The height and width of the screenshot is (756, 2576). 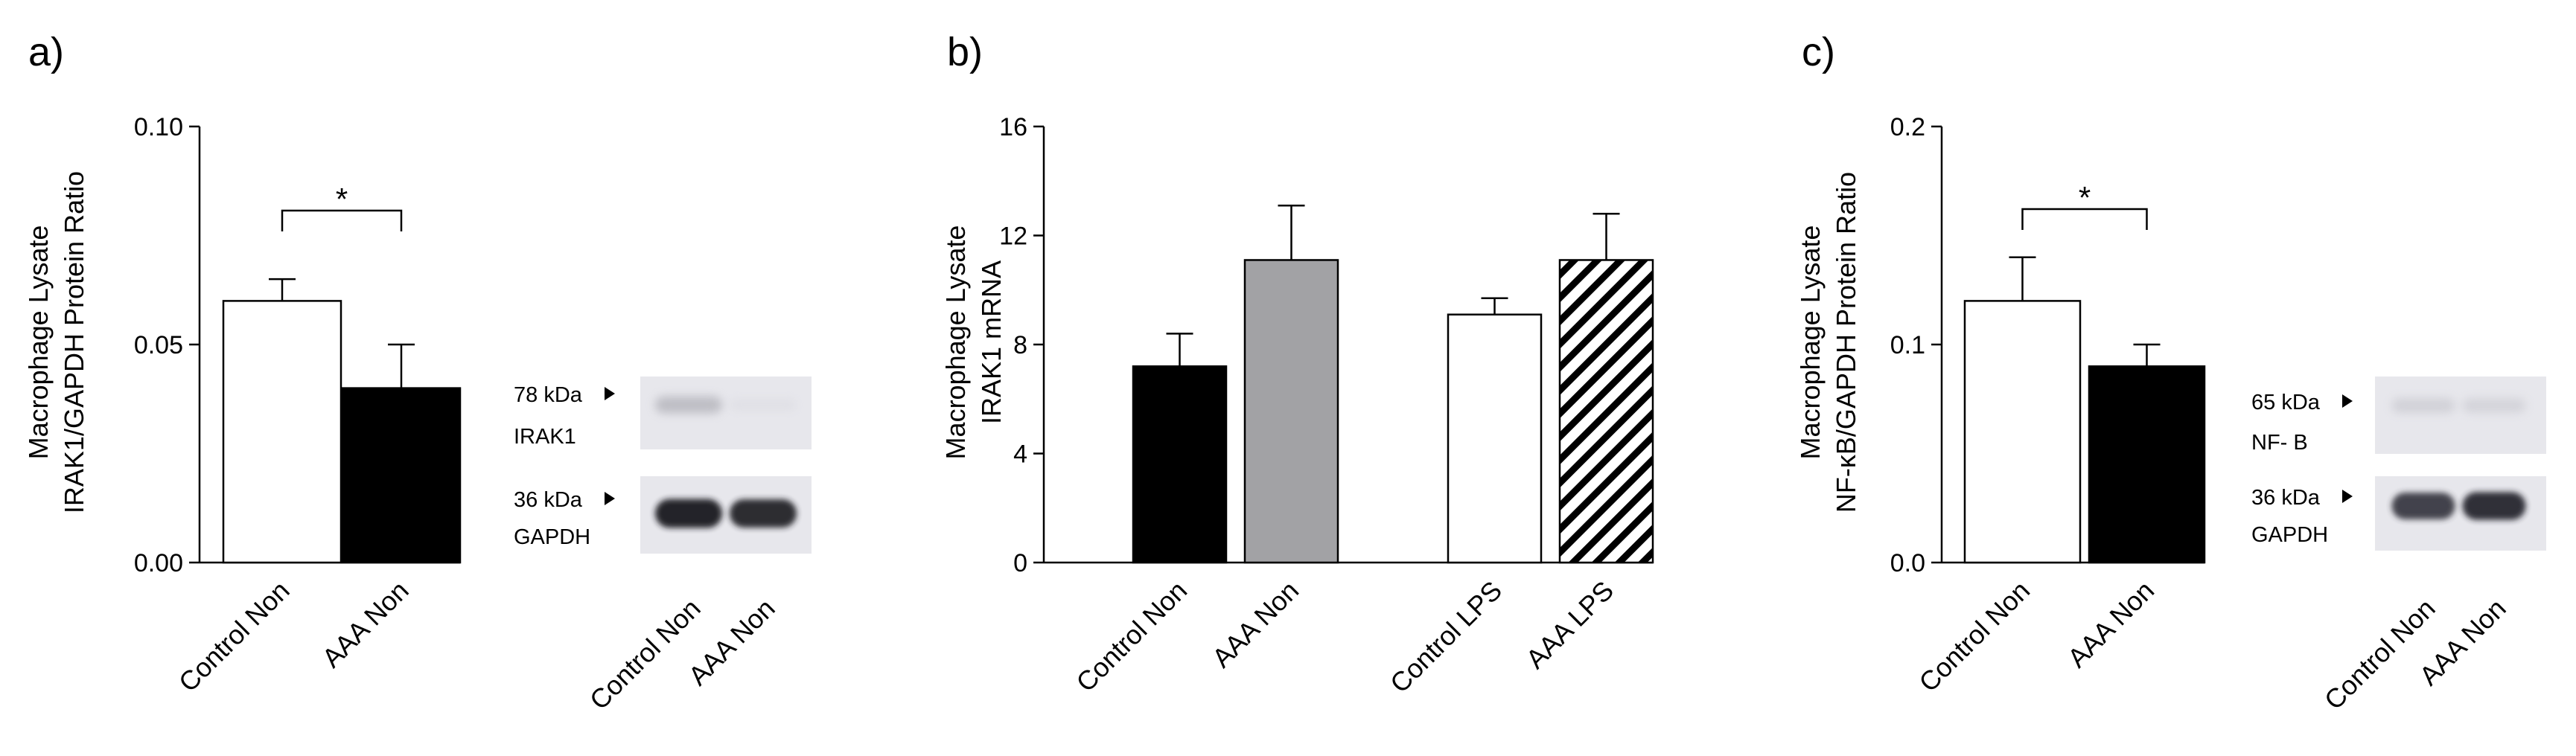 I want to click on y-tick-label: 0.2, so click(x=1907, y=127).